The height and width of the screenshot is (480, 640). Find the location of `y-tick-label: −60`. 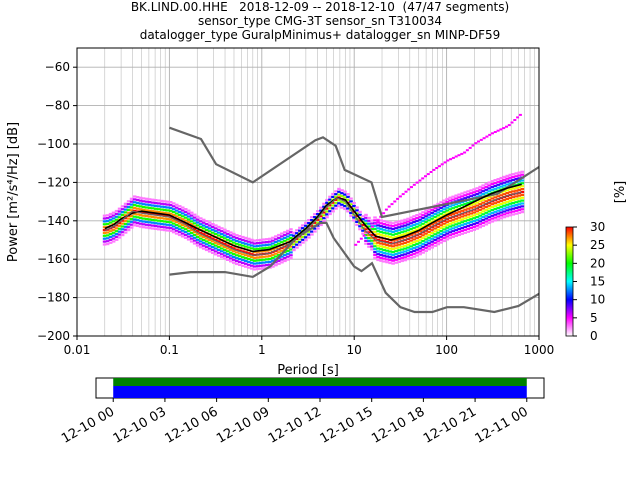

y-tick-label: −60 is located at coordinates (57, 67).